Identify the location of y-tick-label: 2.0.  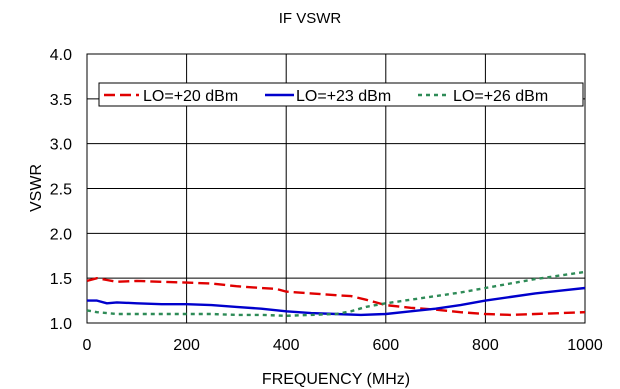
(61, 234).